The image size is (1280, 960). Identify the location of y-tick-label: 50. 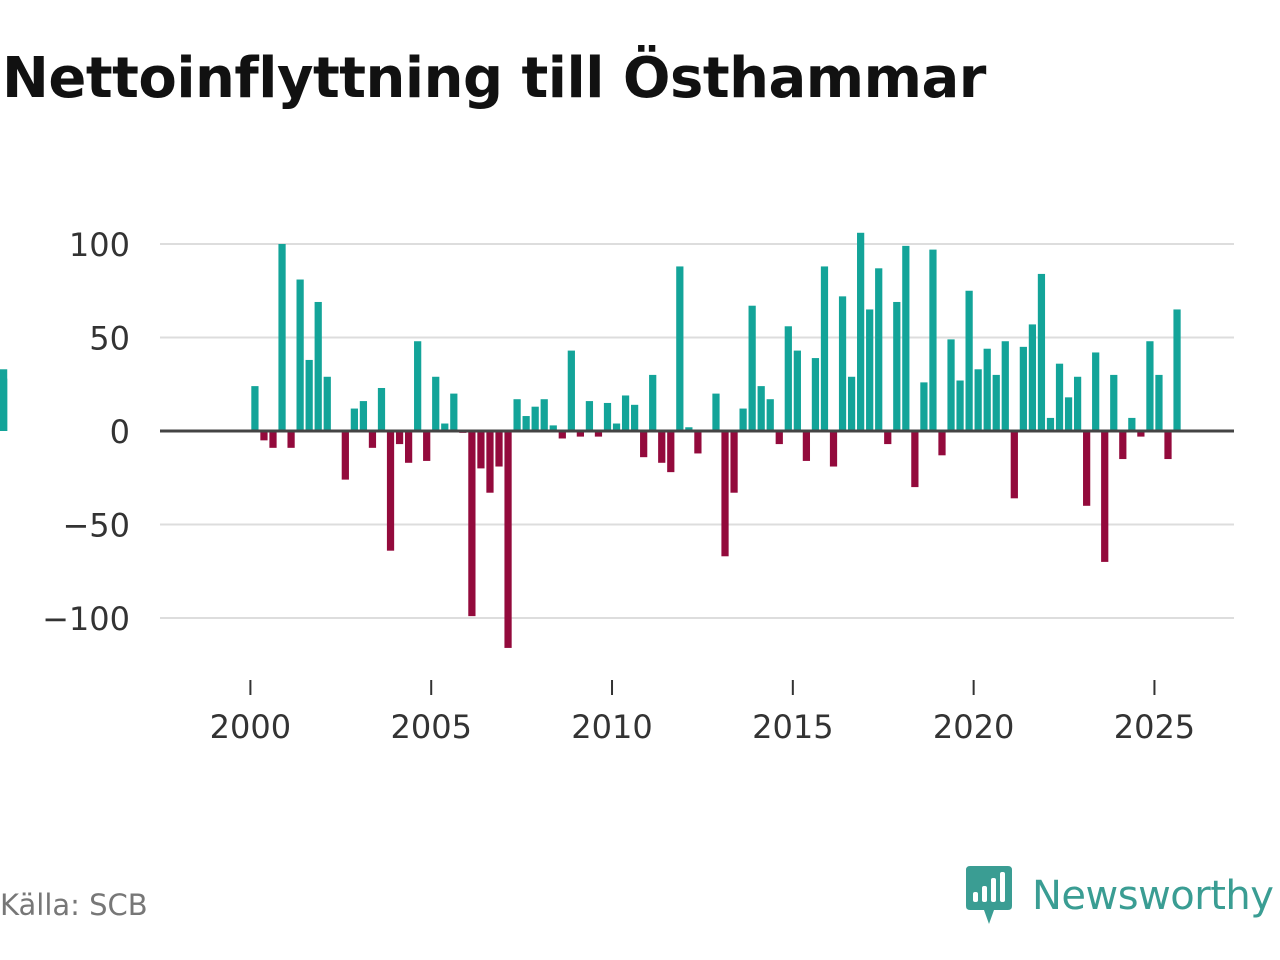
(109, 339).